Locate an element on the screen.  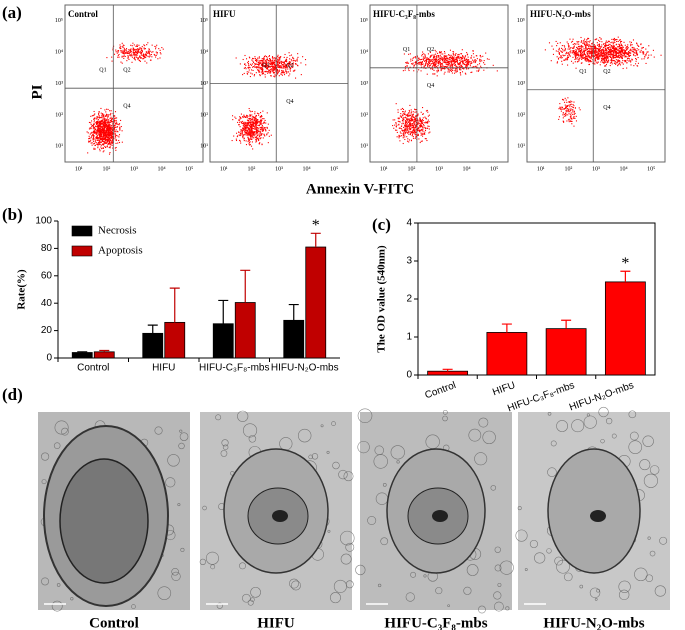
y-tick-label: 100 is located at coordinates (43, 221).